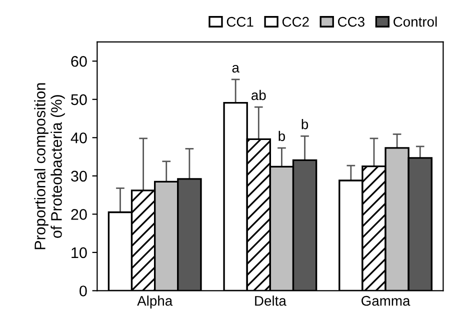 This screenshot has height=323, width=474. Describe the element at coordinates (295, 21) in the screenshot. I see `legend-label: CC2` at that location.